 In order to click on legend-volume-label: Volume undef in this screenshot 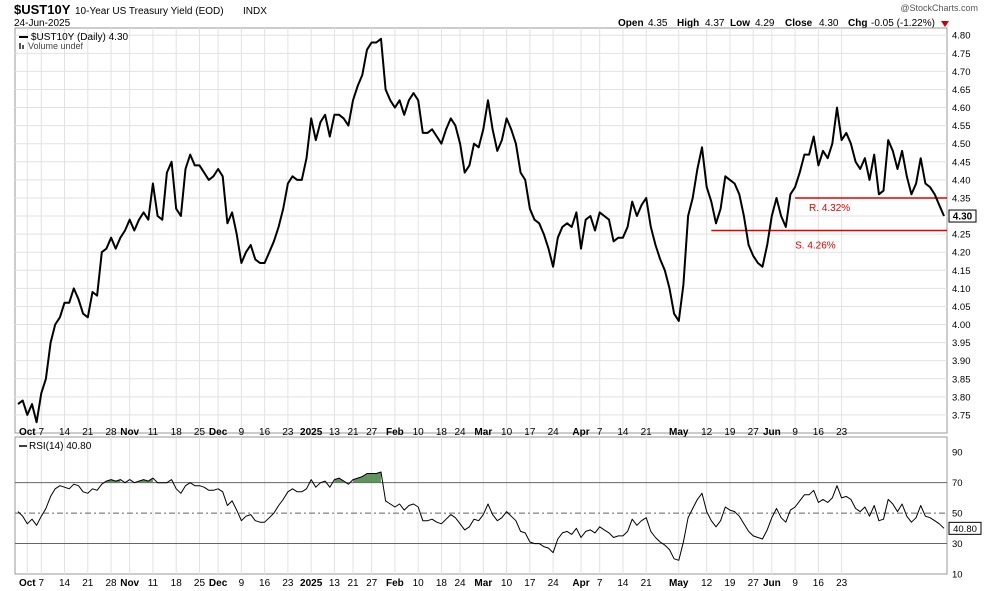, I will do `click(56, 46)`.